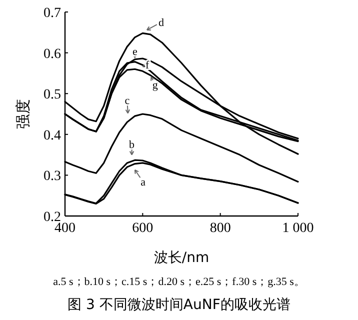  I want to click on y-axis-title: 强度, so click(23, 114).